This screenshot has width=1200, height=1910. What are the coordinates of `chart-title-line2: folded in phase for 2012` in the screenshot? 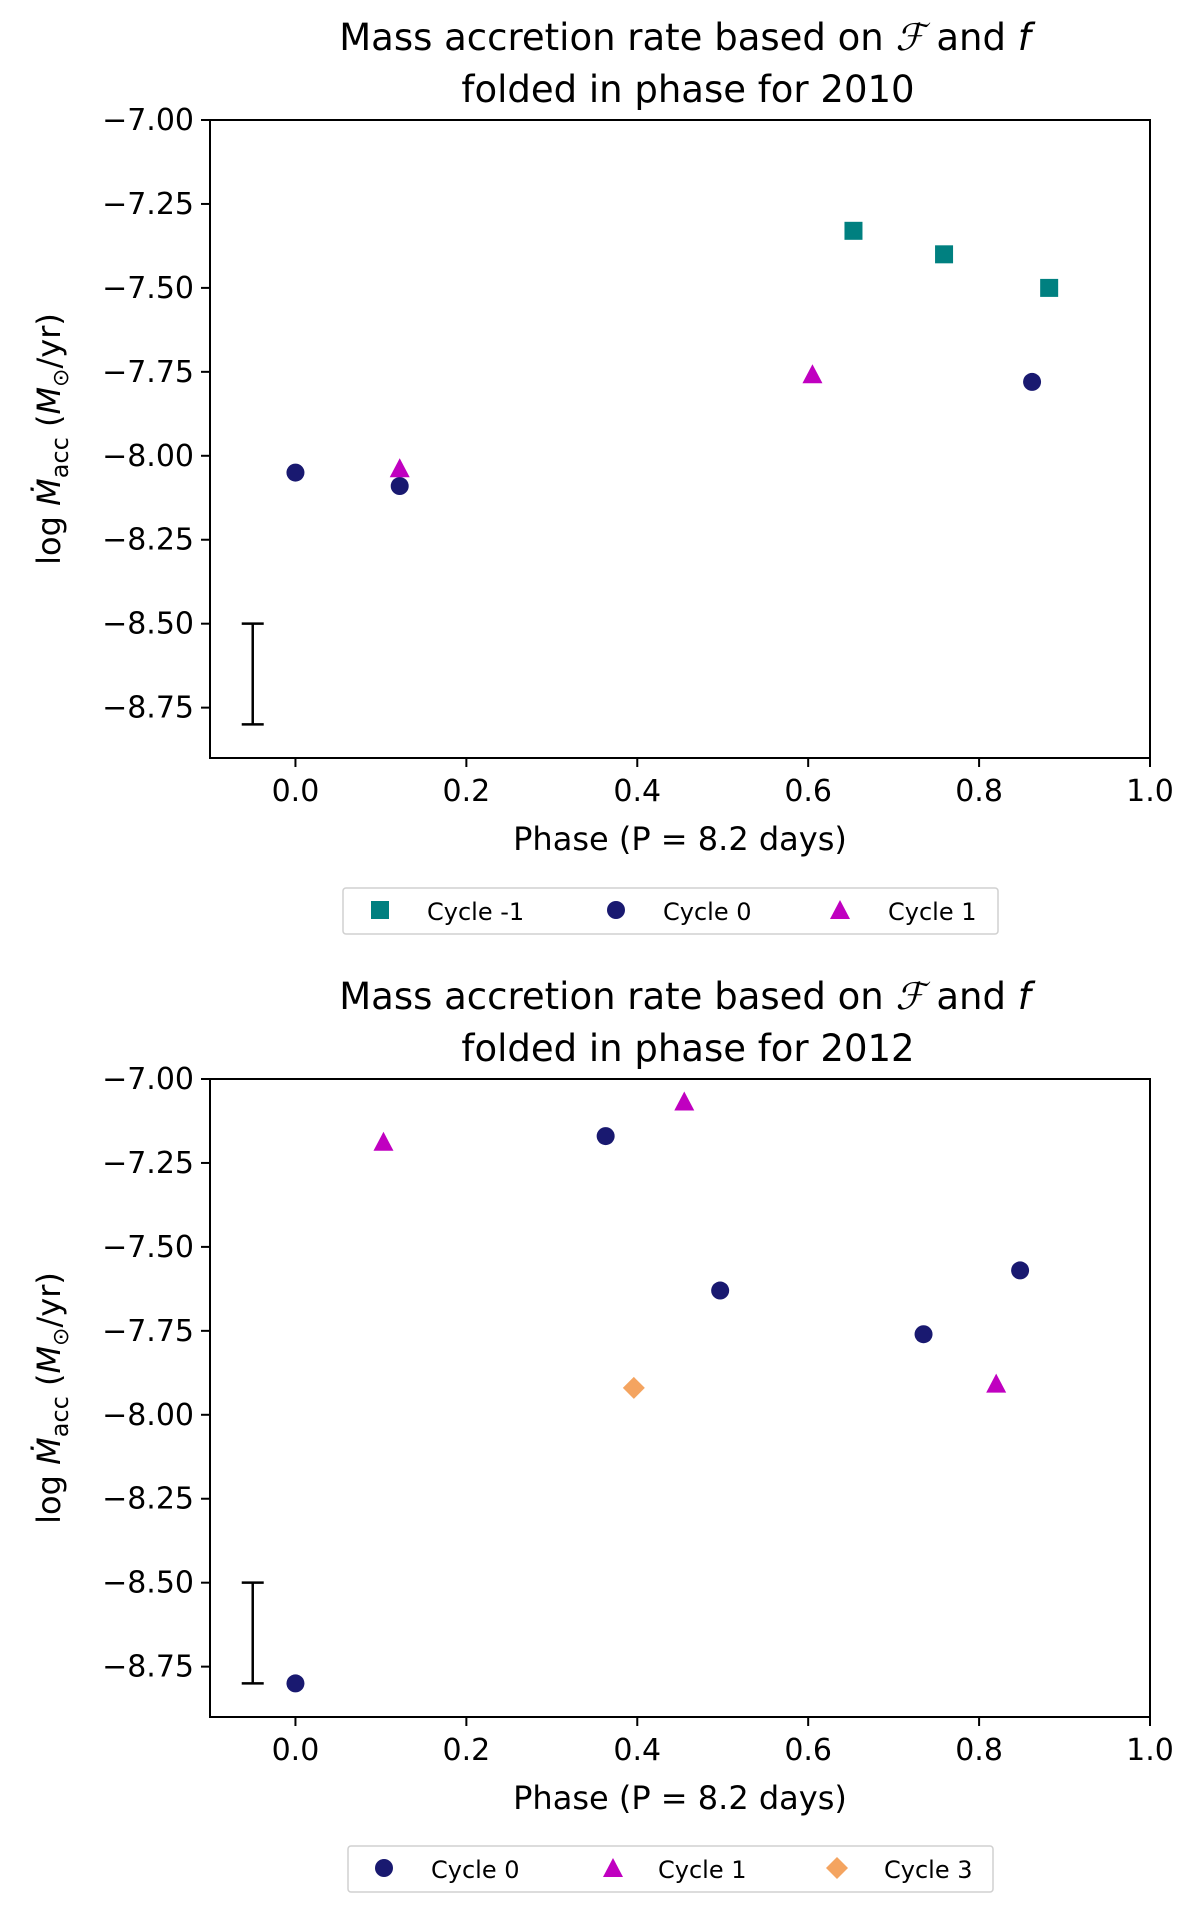 It's located at (687, 1048).